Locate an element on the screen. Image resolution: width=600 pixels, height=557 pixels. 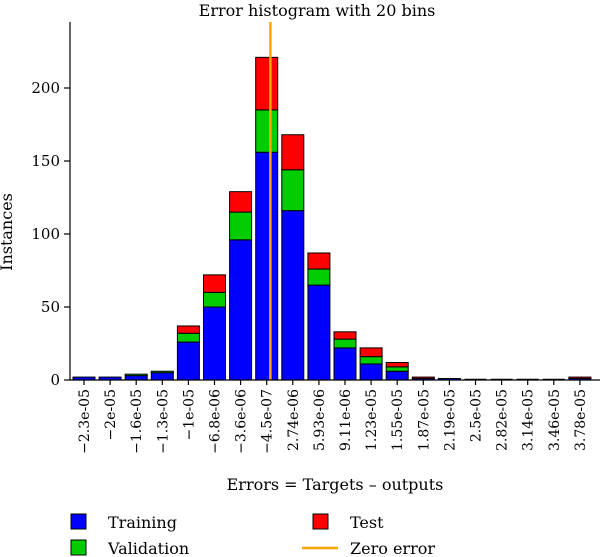
x-tick-label-13: 1.87e-05 is located at coordinates (424, 420).